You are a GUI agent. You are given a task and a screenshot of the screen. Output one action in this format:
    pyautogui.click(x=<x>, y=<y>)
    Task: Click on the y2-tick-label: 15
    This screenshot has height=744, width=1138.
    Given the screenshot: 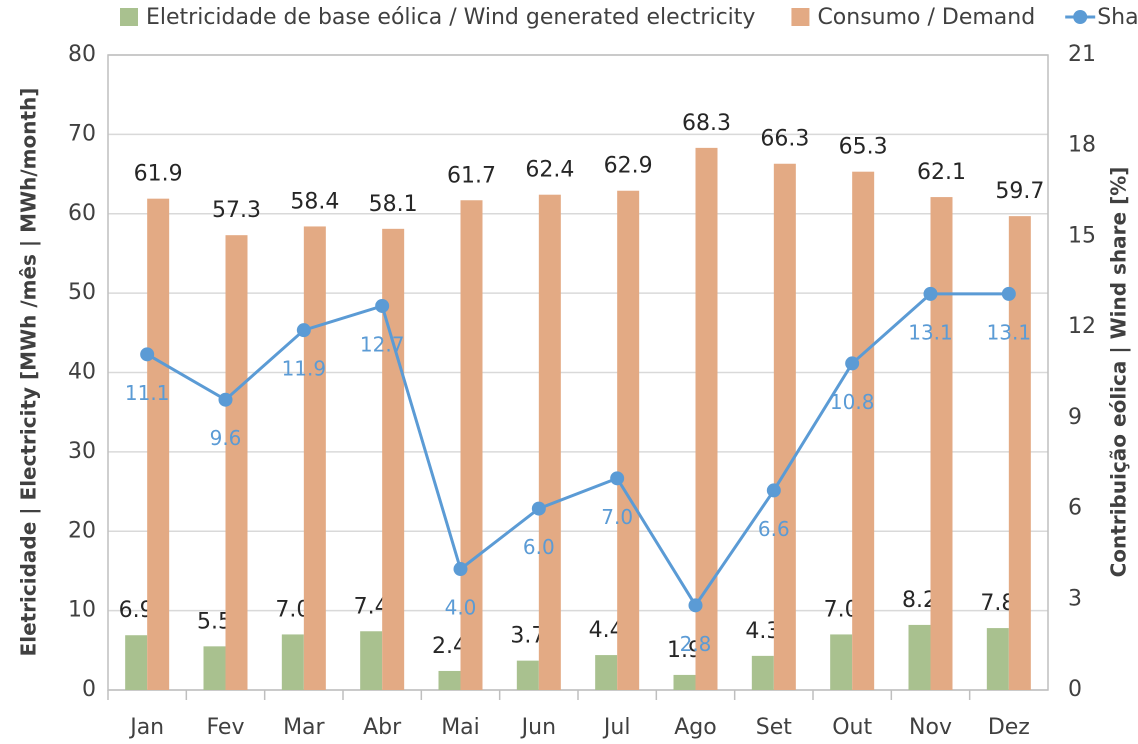 What is the action you would take?
    pyautogui.click(x=1082, y=235)
    